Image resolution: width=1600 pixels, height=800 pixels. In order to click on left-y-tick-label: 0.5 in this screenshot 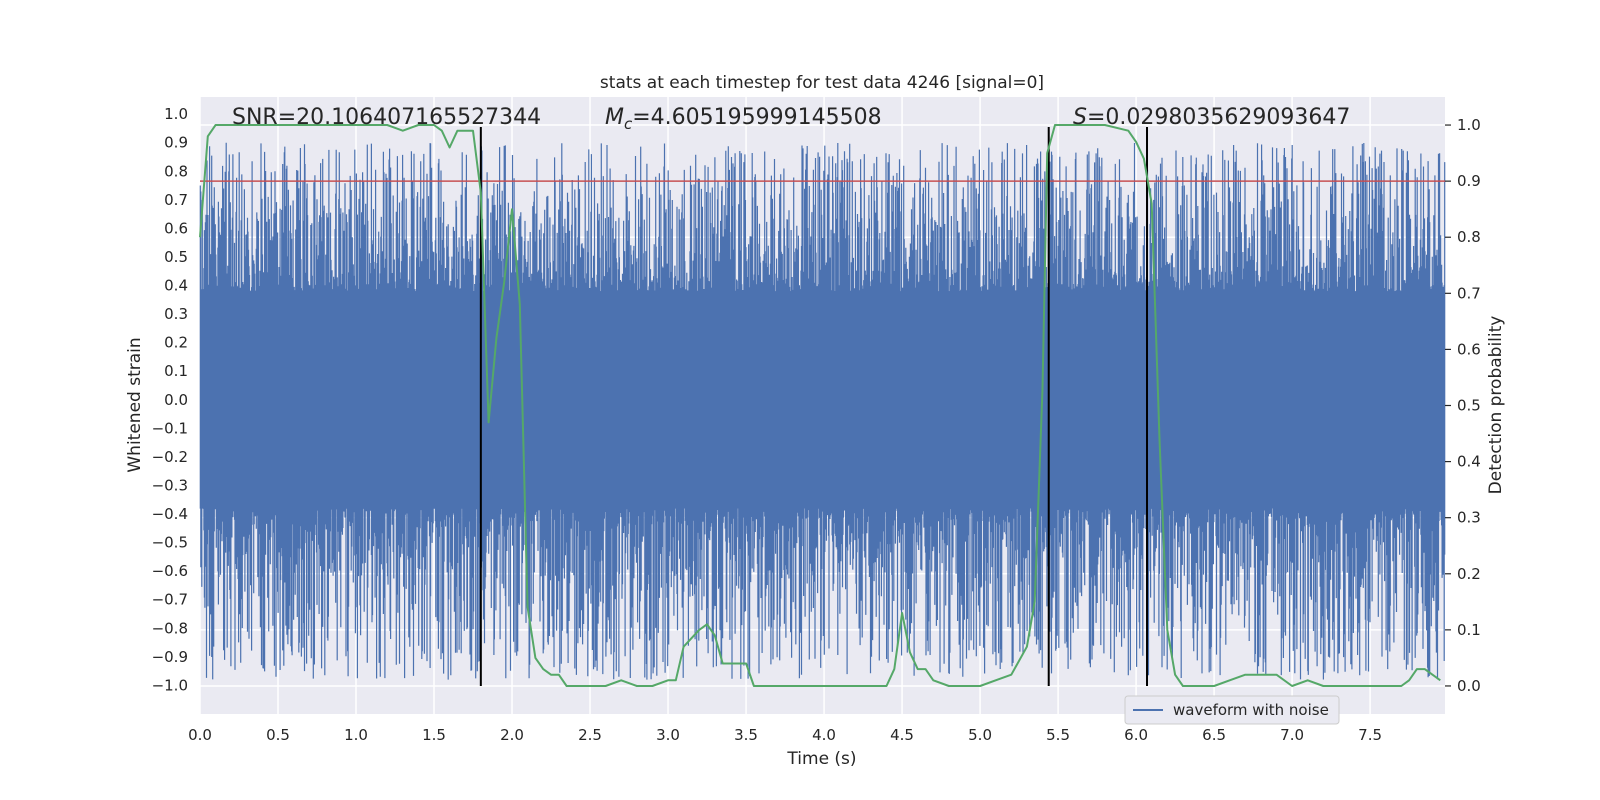, I will do `click(176, 257)`.